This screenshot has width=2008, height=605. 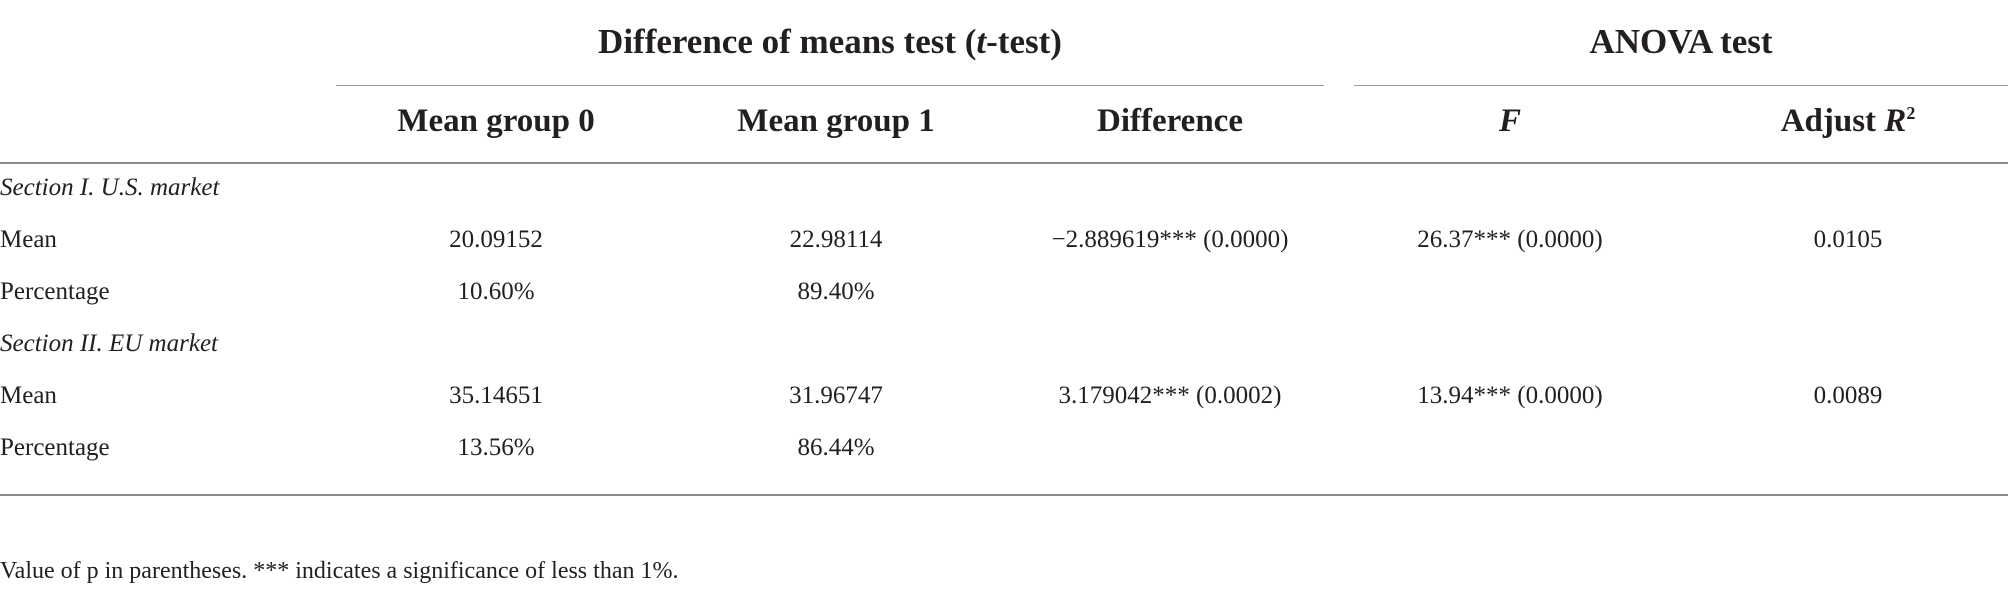 What do you see at coordinates (496, 121) in the screenshot?
I see `col-header-mean-group0: Mean group 0` at bounding box center [496, 121].